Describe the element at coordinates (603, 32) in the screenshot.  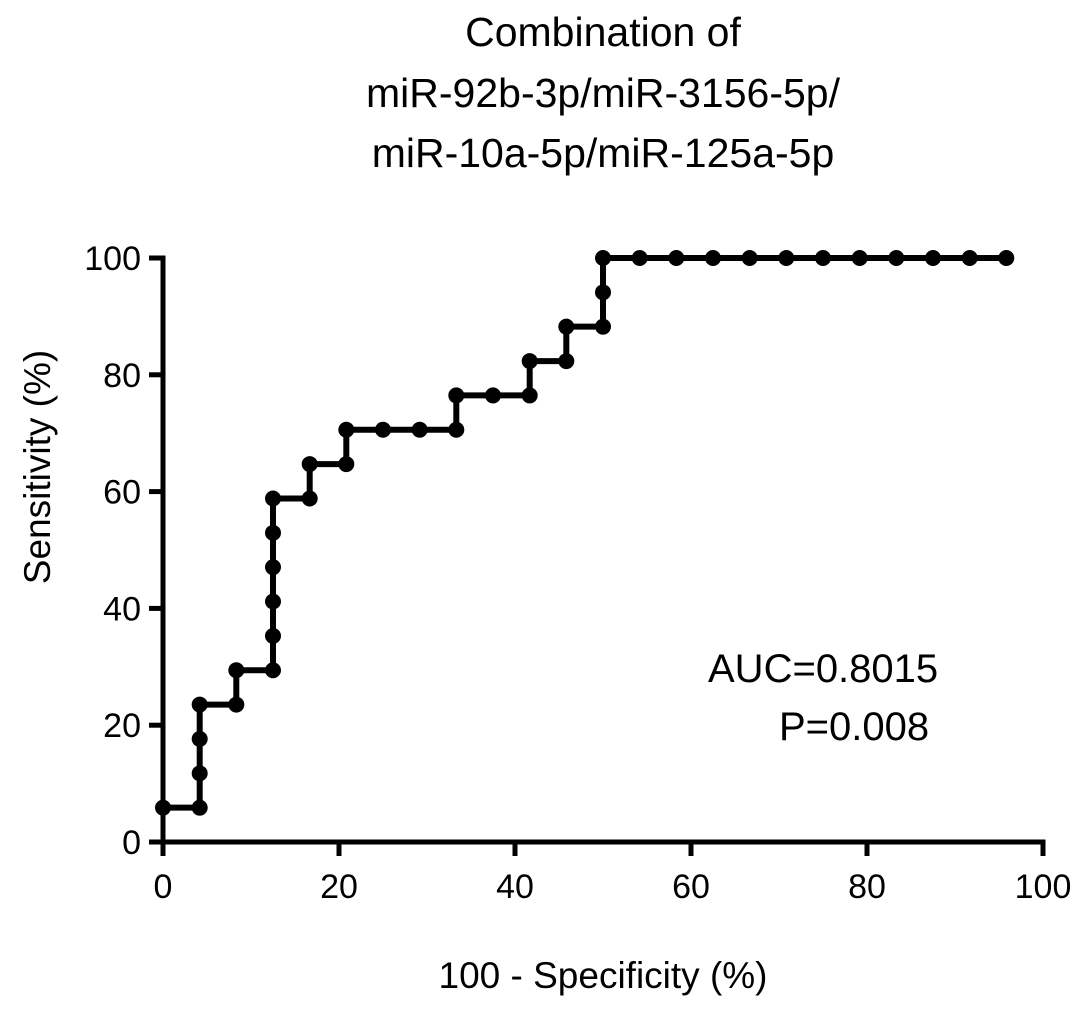
I see `title-line-1: Combination of` at that location.